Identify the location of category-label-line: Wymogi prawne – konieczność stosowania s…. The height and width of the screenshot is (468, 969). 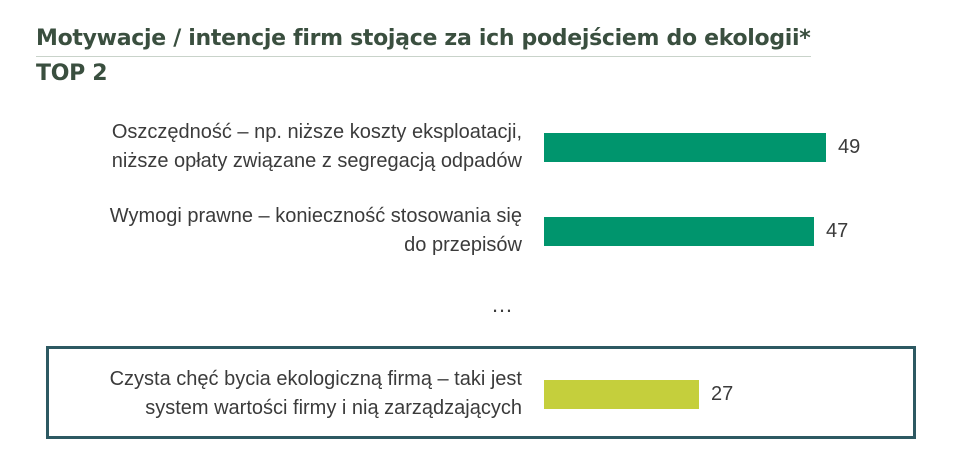
(315, 216).